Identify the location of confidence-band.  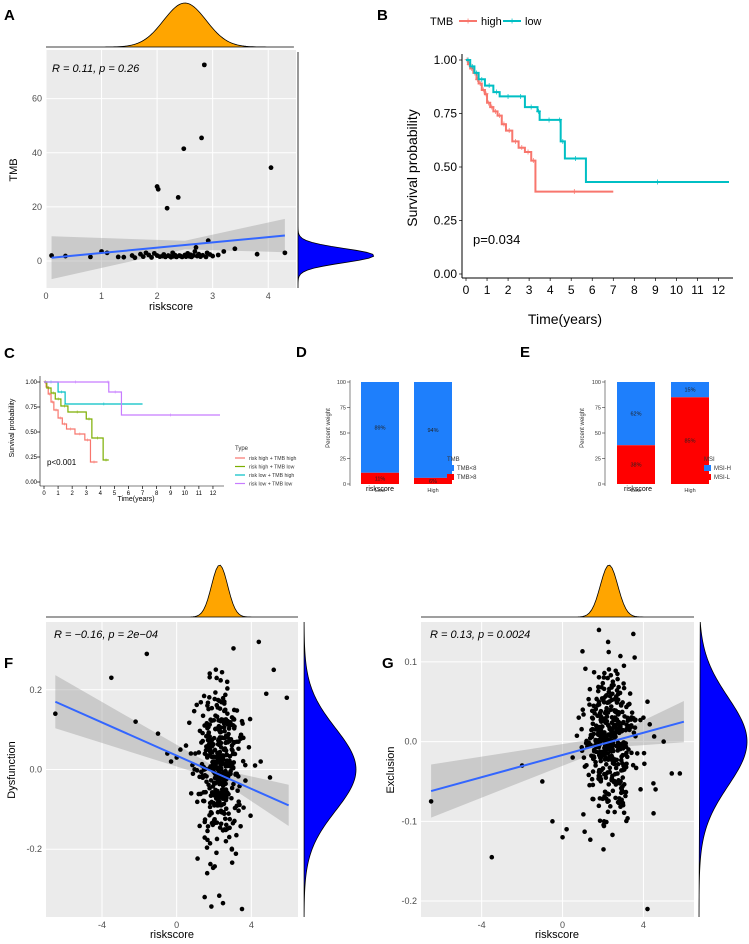
(168, 249).